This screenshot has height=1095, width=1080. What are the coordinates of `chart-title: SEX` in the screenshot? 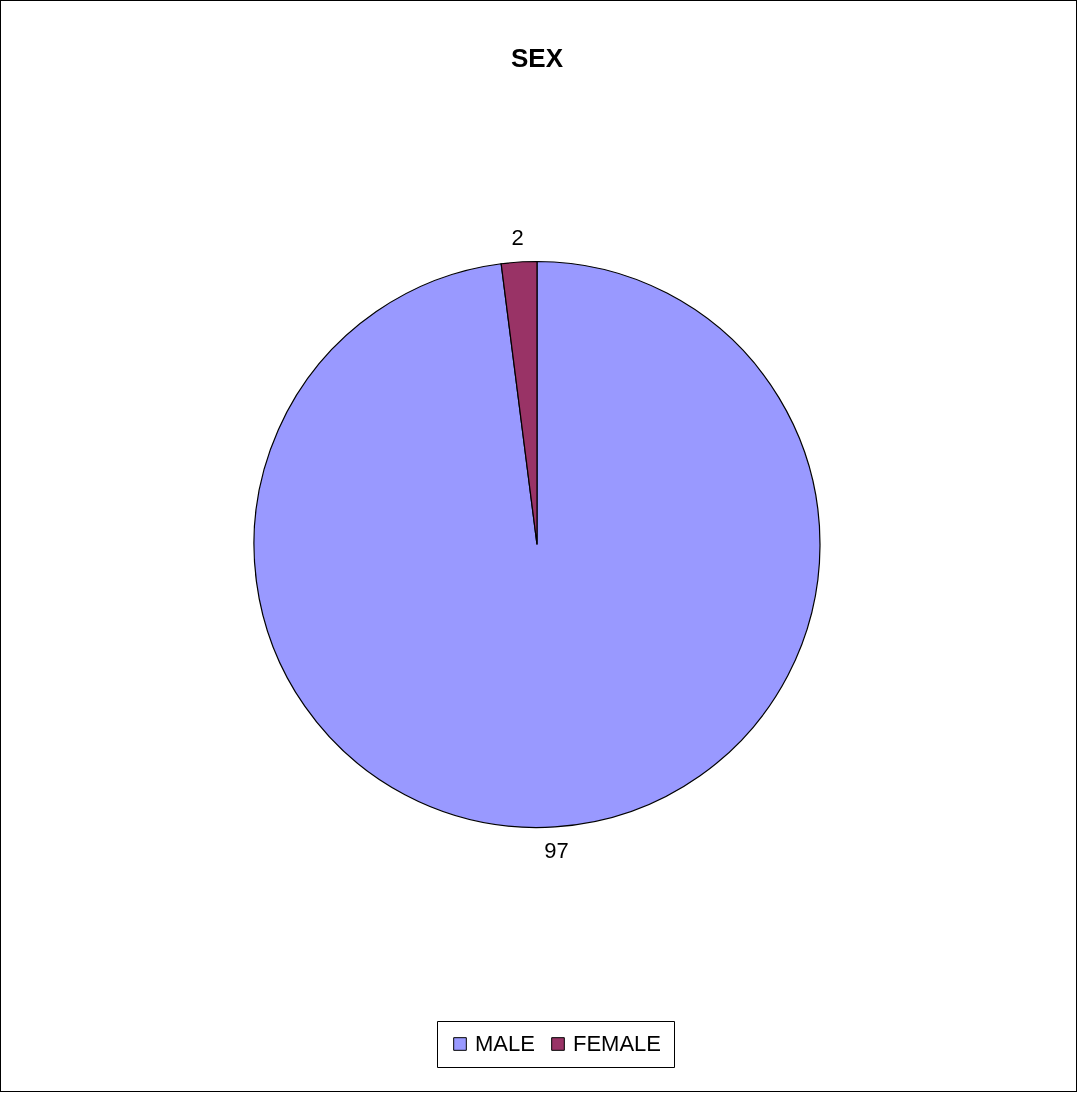 It's located at (537, 58).